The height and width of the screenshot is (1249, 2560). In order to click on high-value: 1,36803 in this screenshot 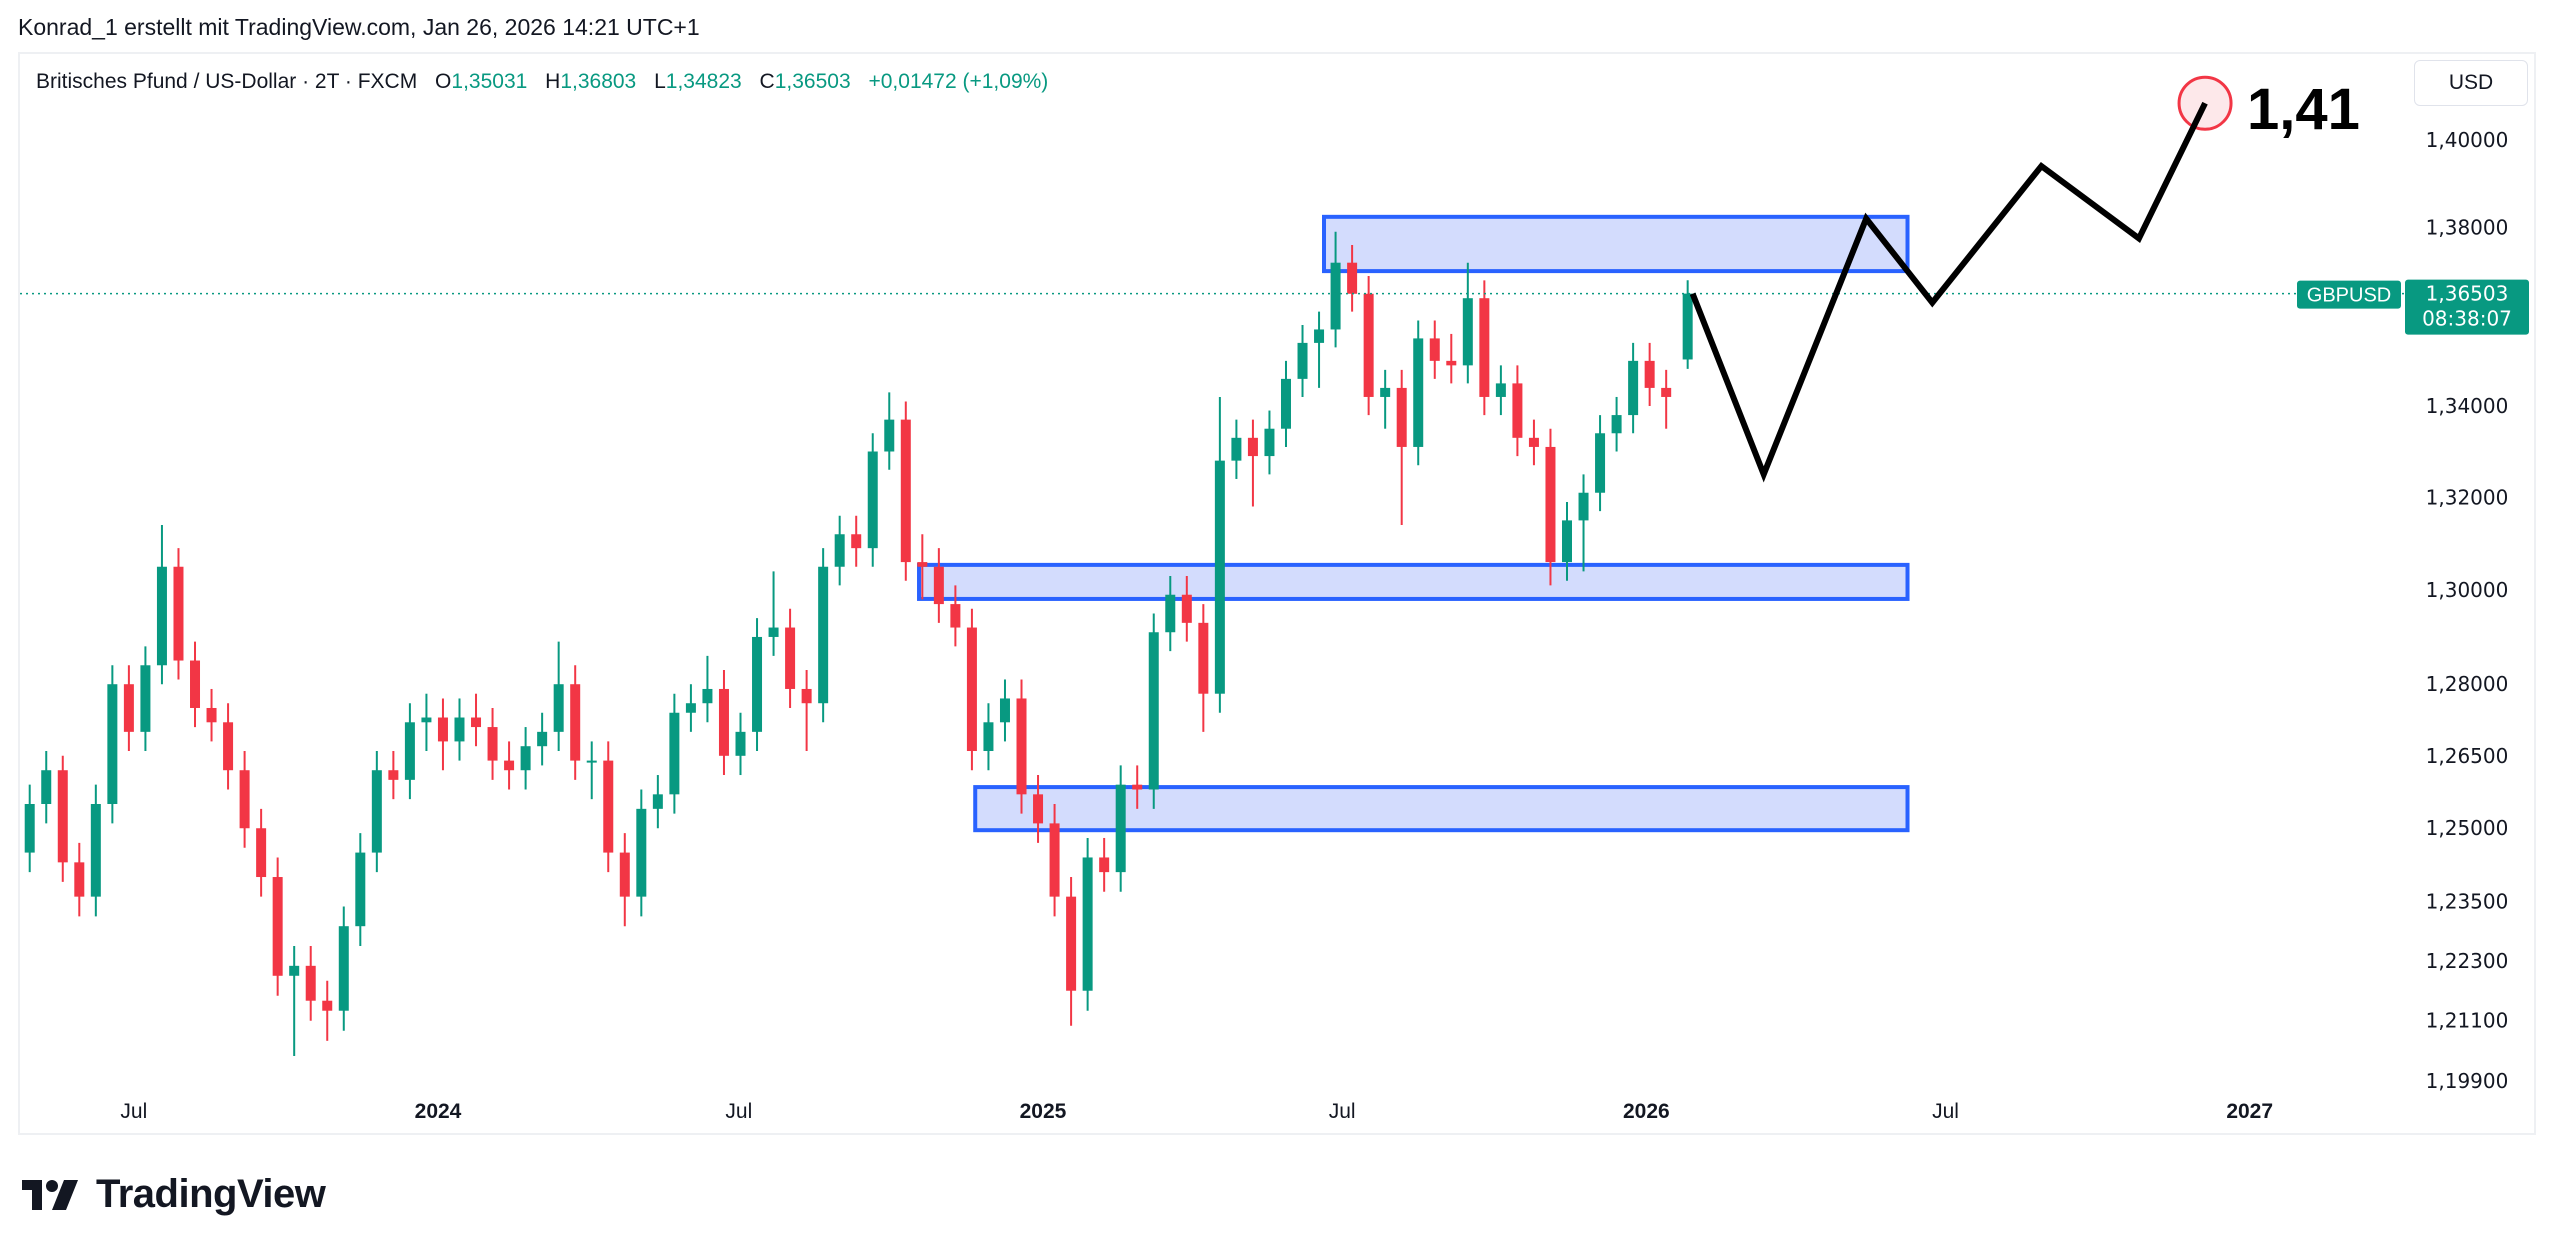, I will do `click(598, 81)`.